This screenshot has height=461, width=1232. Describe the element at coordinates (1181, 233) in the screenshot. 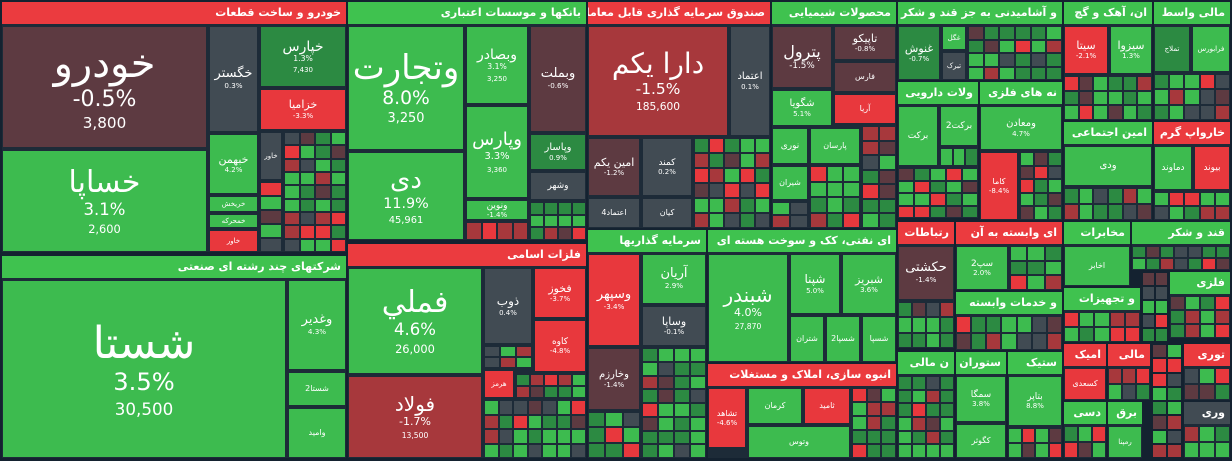

I see `sector-header: قند و شکر` at that location.